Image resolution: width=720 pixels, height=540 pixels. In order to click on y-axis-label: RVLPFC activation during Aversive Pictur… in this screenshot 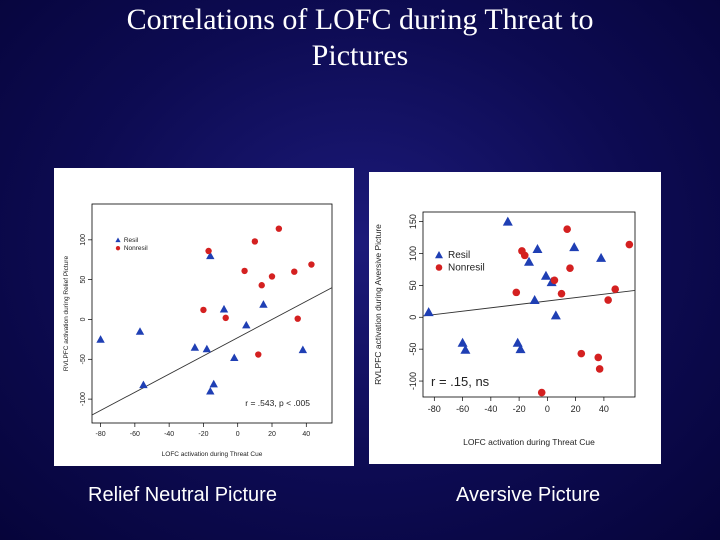, I will do `click(378, 304)`.